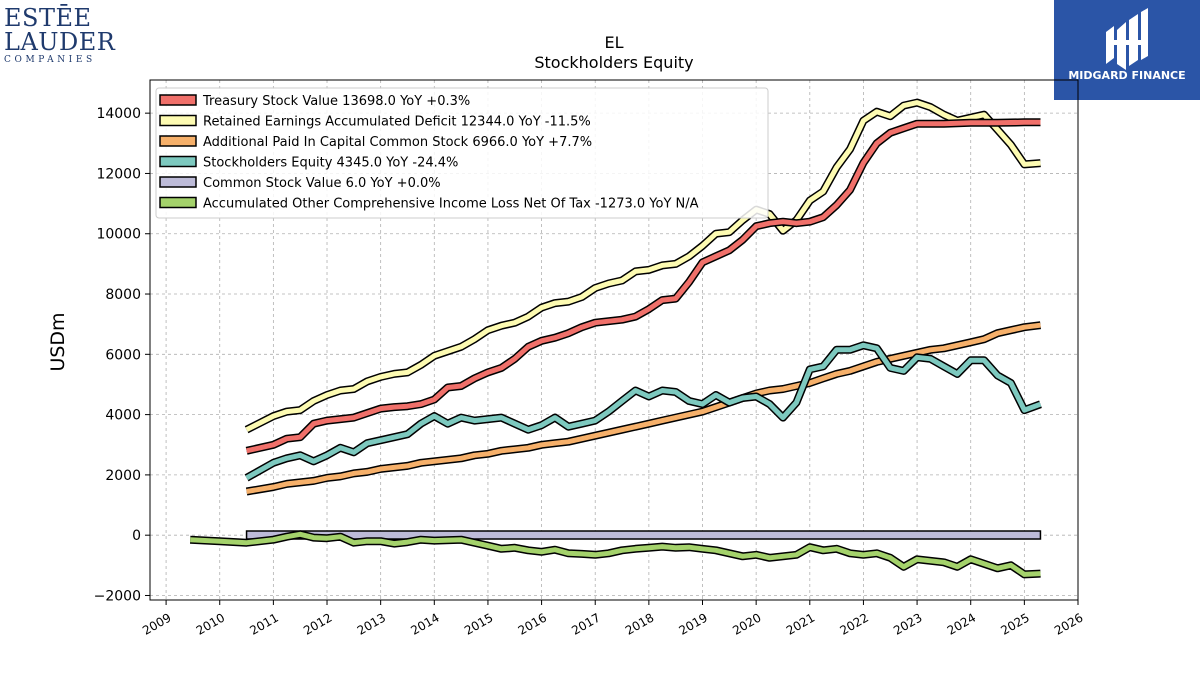 This screenshot has height=675, width=1200. I want to click on legend-box, so click(462, 153).